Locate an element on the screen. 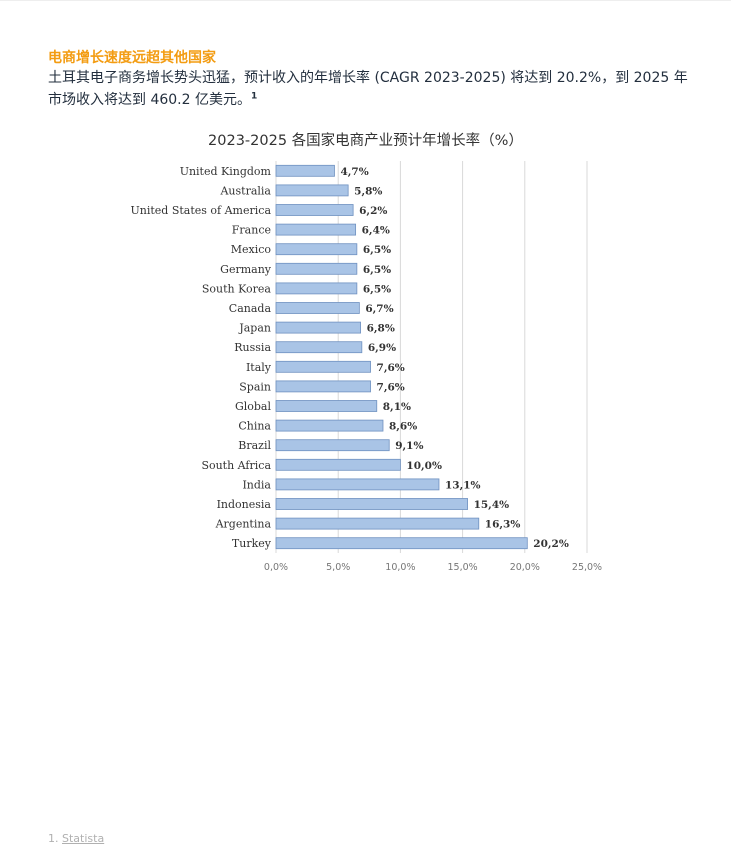 The width and height of the screenshot is (731, 855). footnote-source-link: Statista is located at coordinates (83, 838).